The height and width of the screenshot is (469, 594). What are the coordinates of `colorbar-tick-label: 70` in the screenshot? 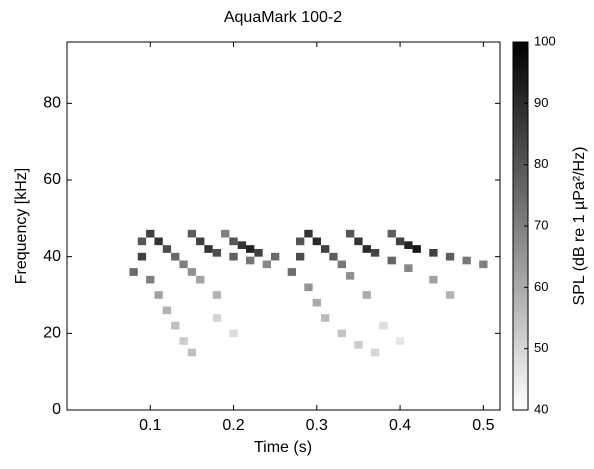 It's located at (541, 224).